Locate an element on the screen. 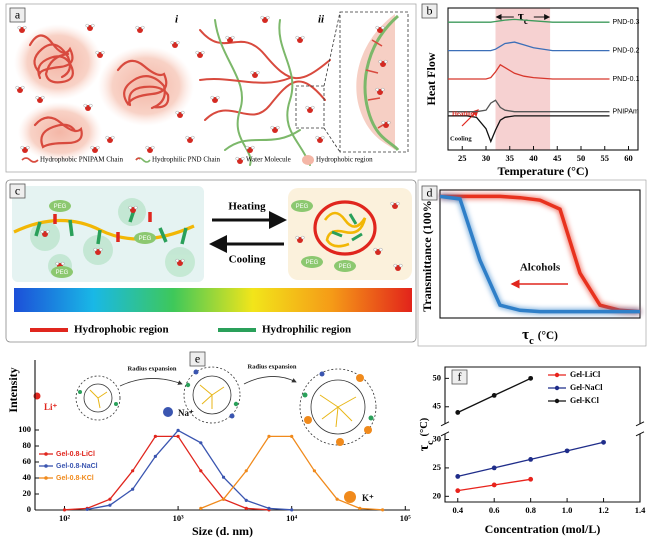 Image resolution: width=647 pixels, height=540 pixels. x-tick-label: 1.0 is located at coordinates (567, 510).